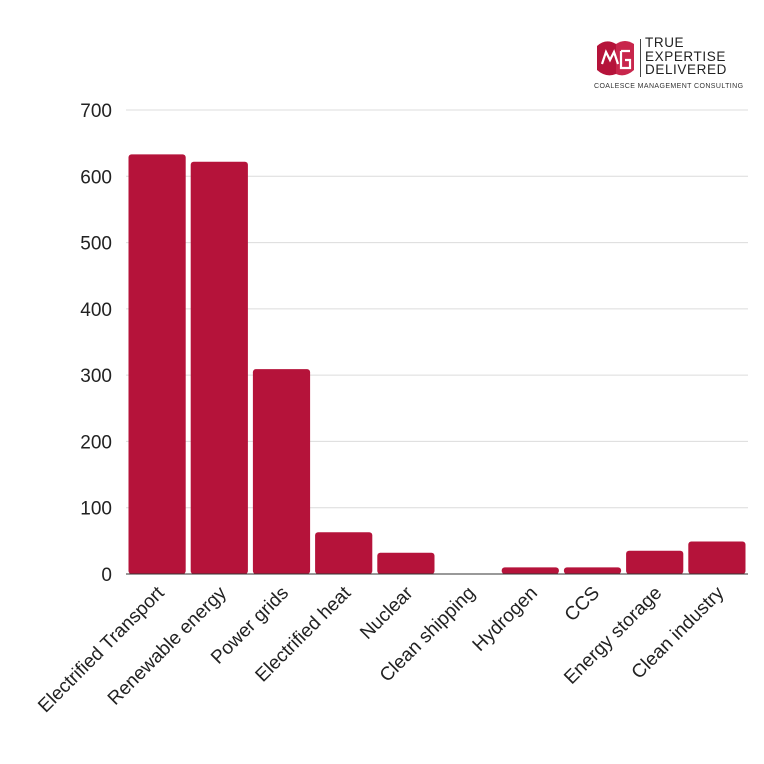  Describe the element at coordinates (96, 442) in the screenshot. I see `y-tick-label: 200` at that location.